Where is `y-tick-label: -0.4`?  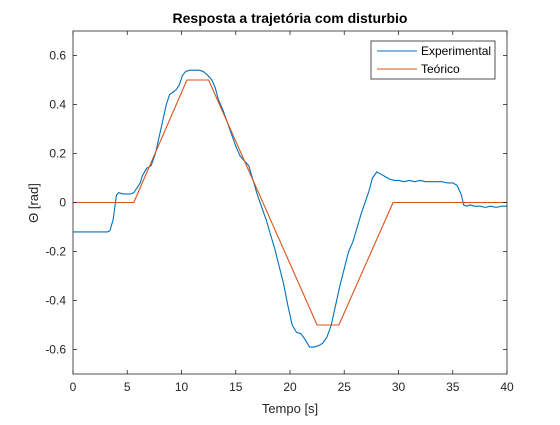 y-tick-label: -0.4 is located at coordinates (55, 301).